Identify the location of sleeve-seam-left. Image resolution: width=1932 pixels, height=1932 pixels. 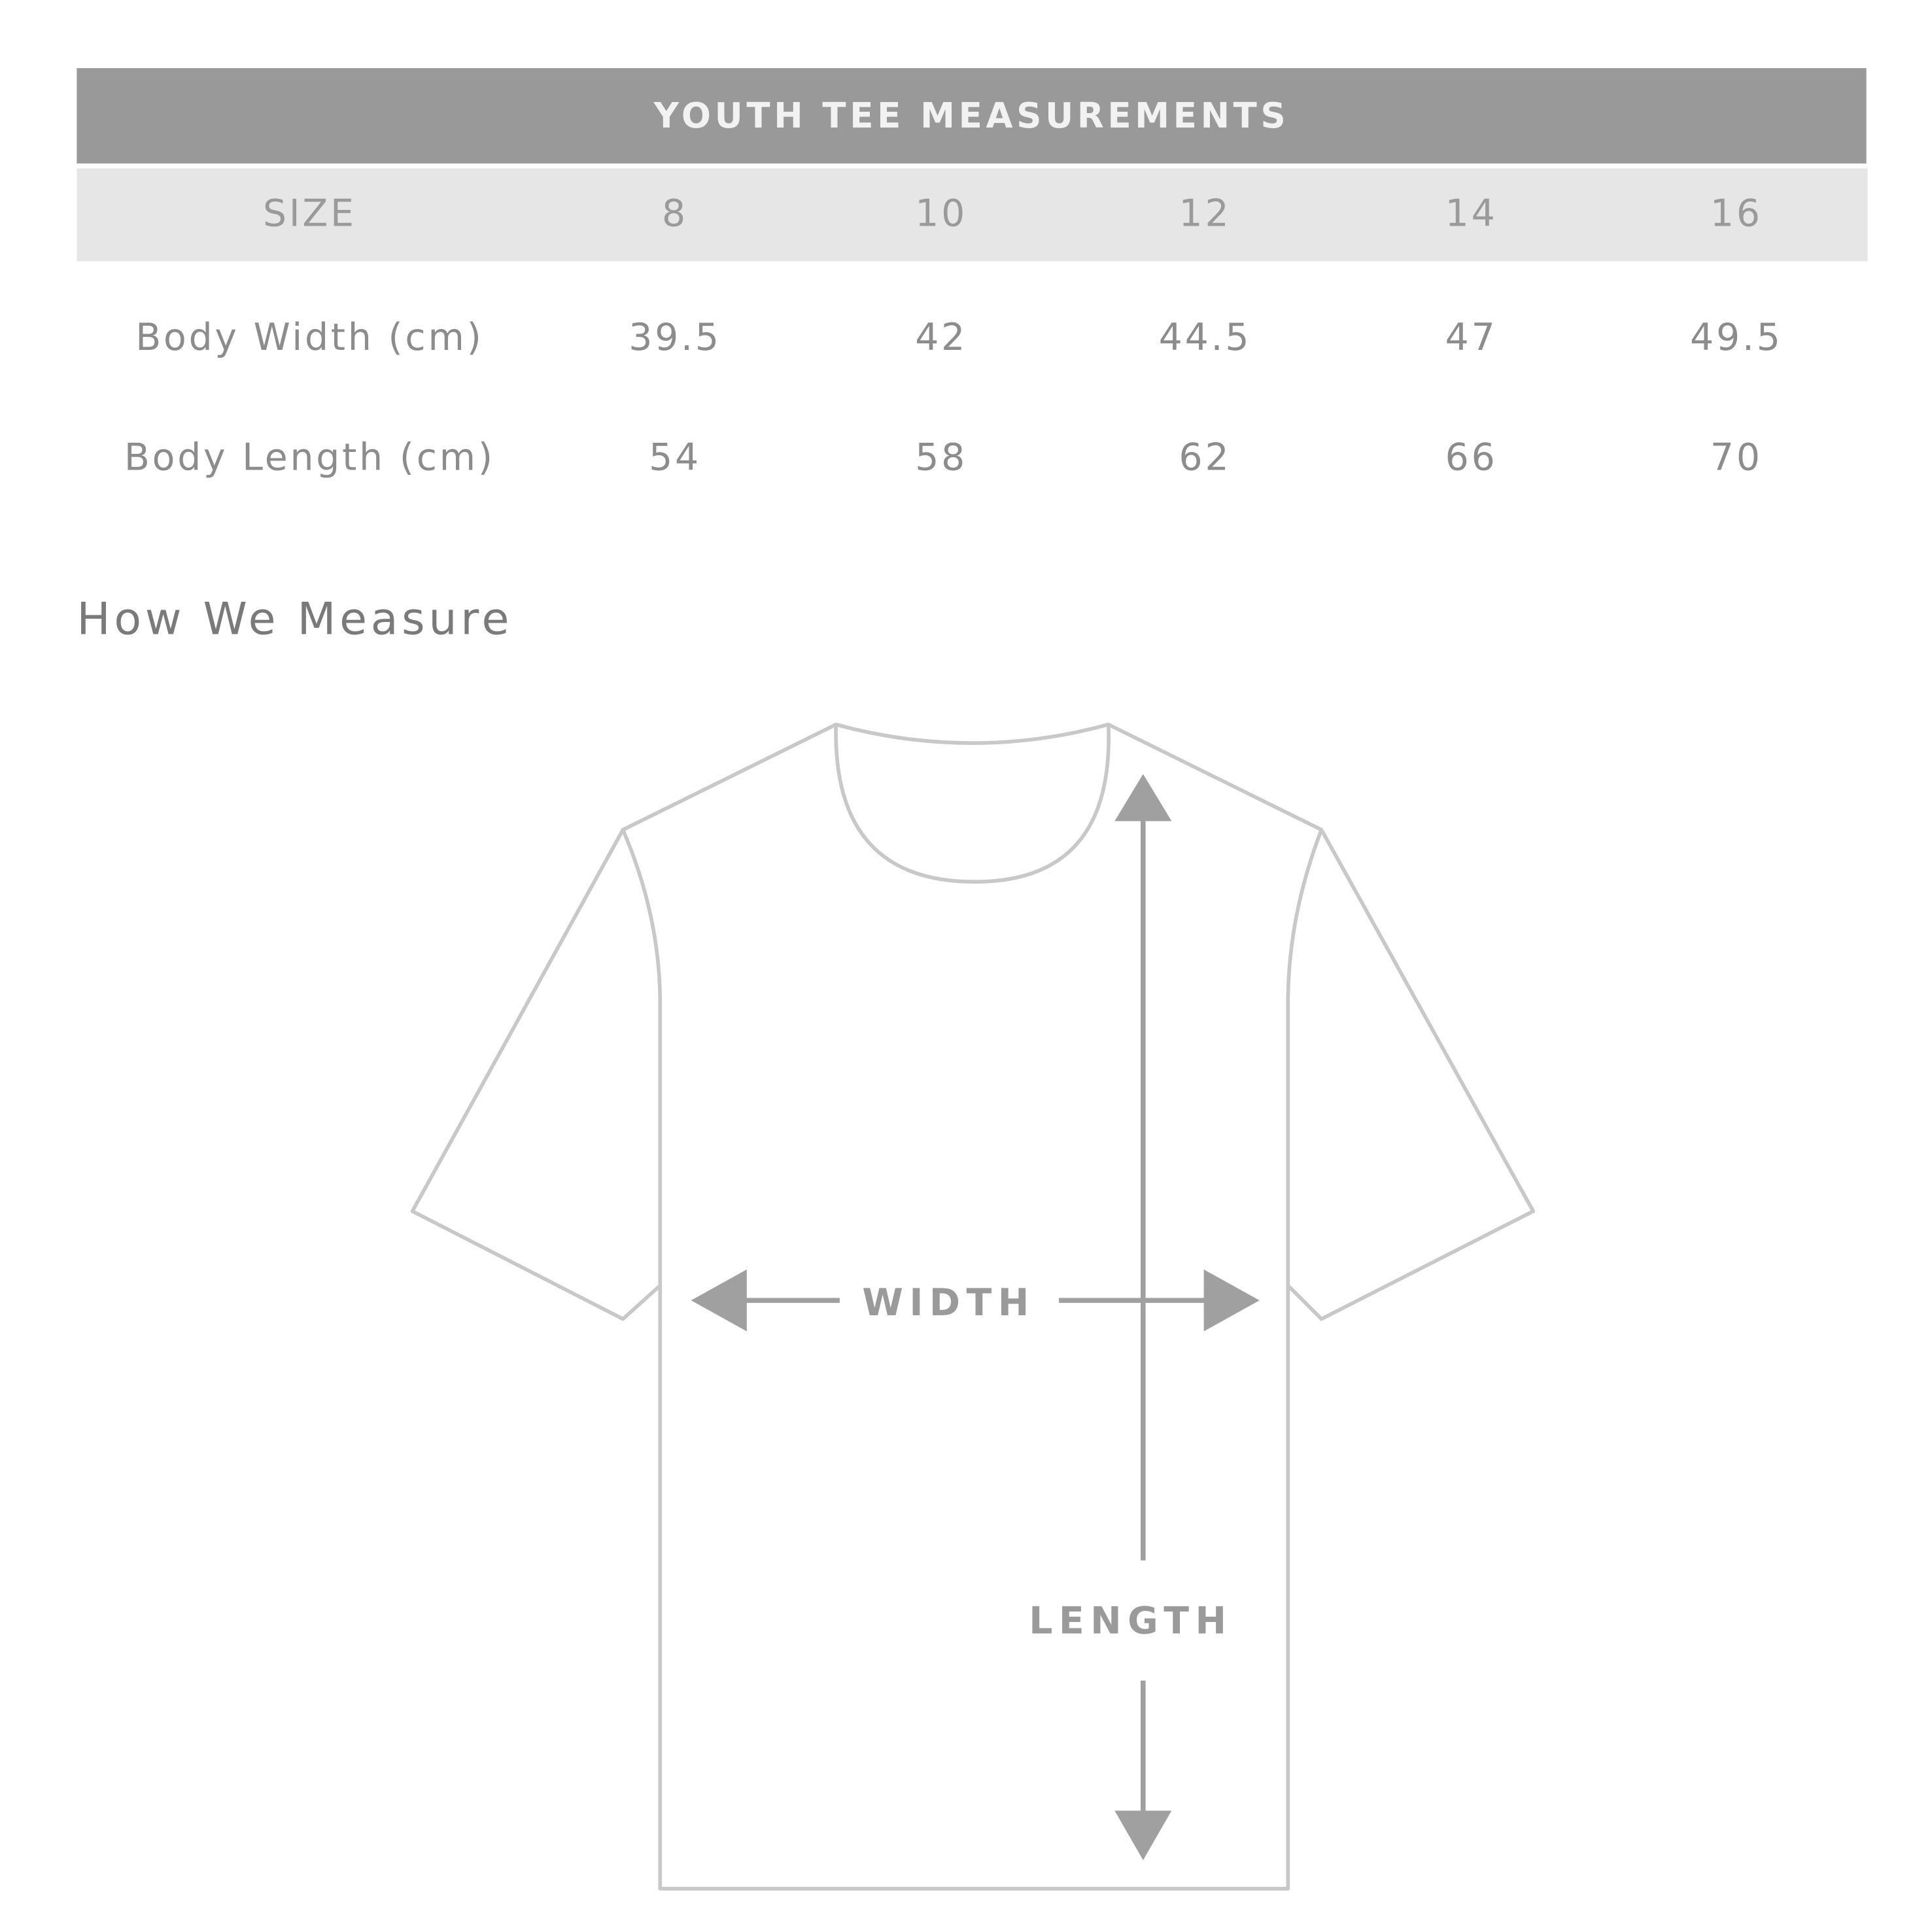
(642, 1057).